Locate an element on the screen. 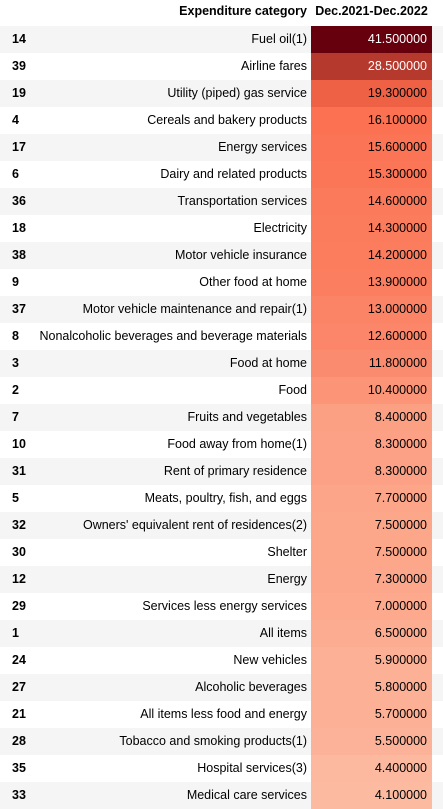 The height and width of the screenshot is (809, 443). row-category: Food is located at coordinates (293, 390).